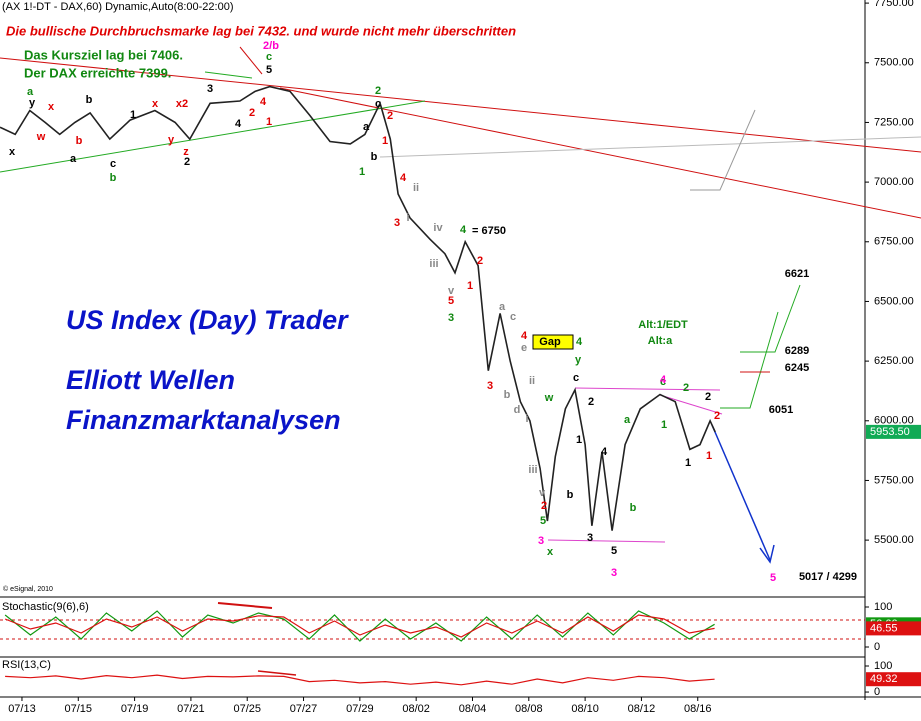 Image resolution: width=921 pixels, height=721 pixels. What do you see at coordinates (28, 589) in the screenshot?
I see `copyright: © eSignal, 2010` at bounding box center [28, 589].